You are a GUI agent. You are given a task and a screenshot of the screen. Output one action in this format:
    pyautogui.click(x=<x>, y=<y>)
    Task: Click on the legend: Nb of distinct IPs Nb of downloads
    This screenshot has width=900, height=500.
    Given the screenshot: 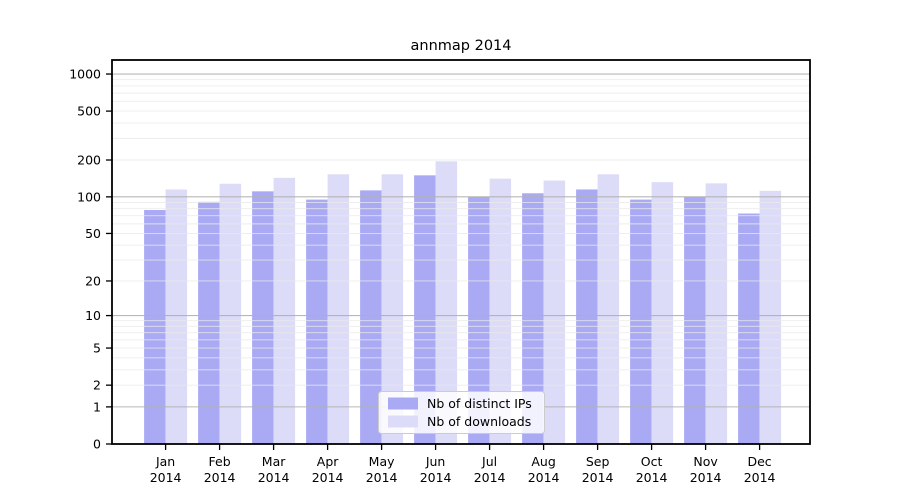 What is the action you would take?
    pyautogui.click(x=461, y=412)
    